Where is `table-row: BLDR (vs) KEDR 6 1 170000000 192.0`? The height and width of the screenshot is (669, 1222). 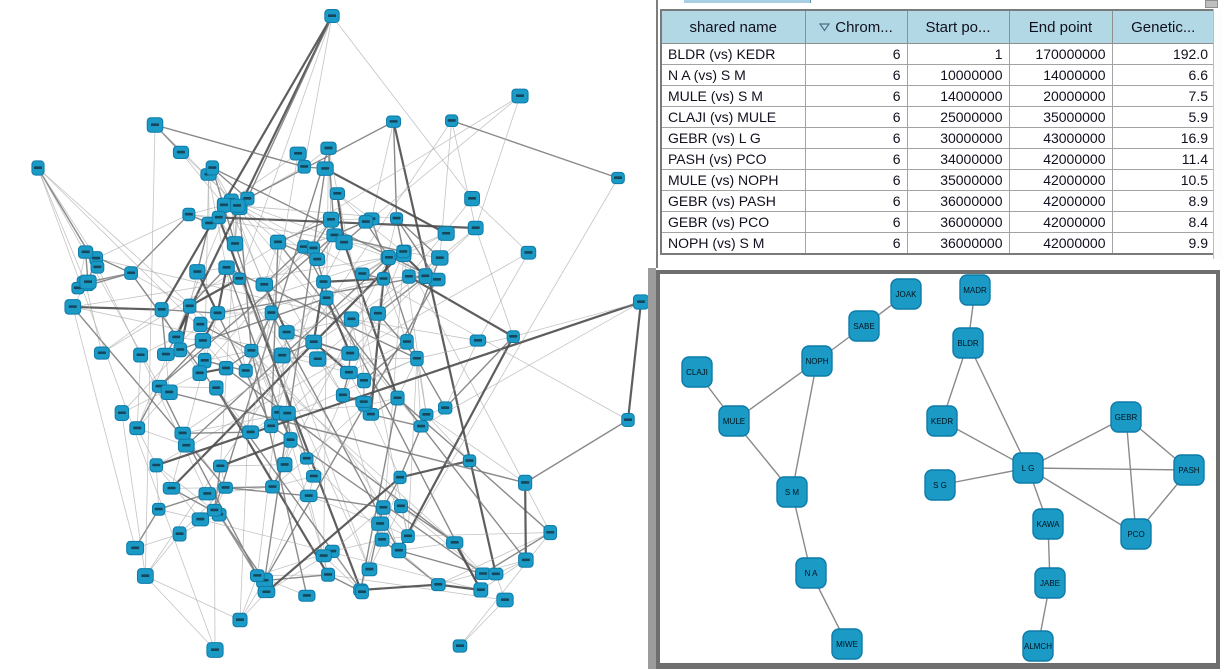 table-row: BLDR (vs) KEDR 6 1 170000000 192.0 is located at coordinates (938, 54).